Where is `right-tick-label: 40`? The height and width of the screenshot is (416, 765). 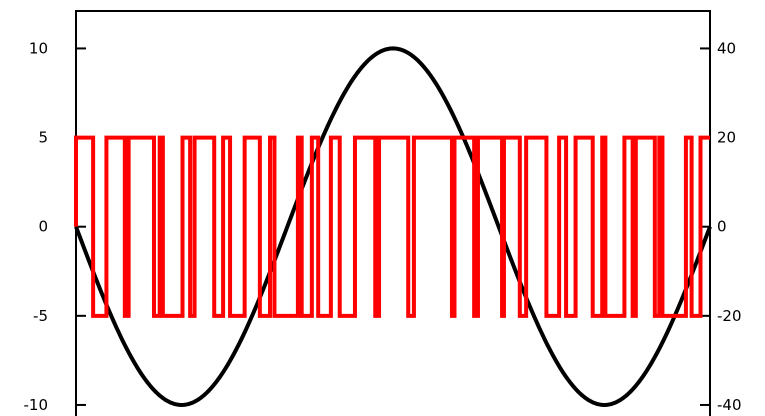 right-tick-label: 40 is located at coordinates (726, 48).